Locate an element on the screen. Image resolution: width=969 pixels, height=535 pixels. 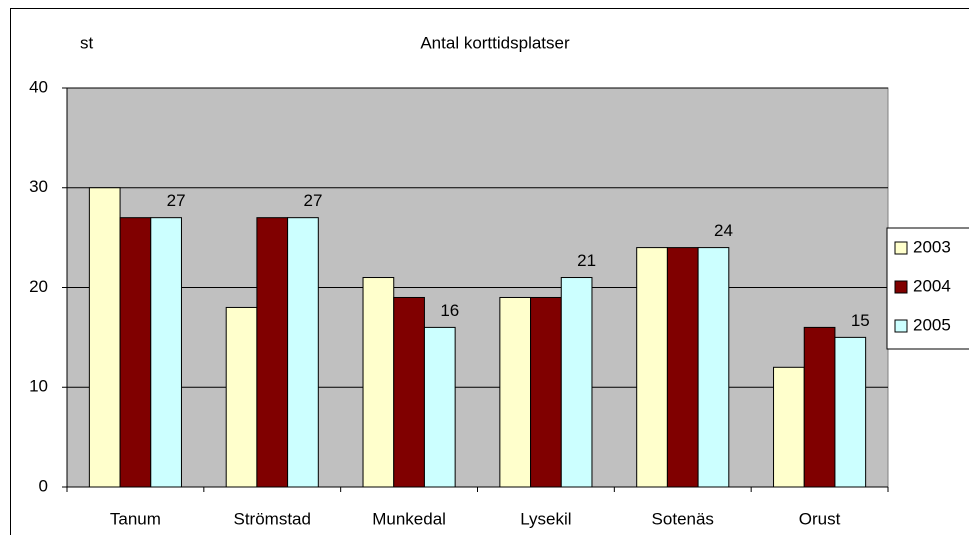
y-axis-label: st is located at coordinates (87, 42).